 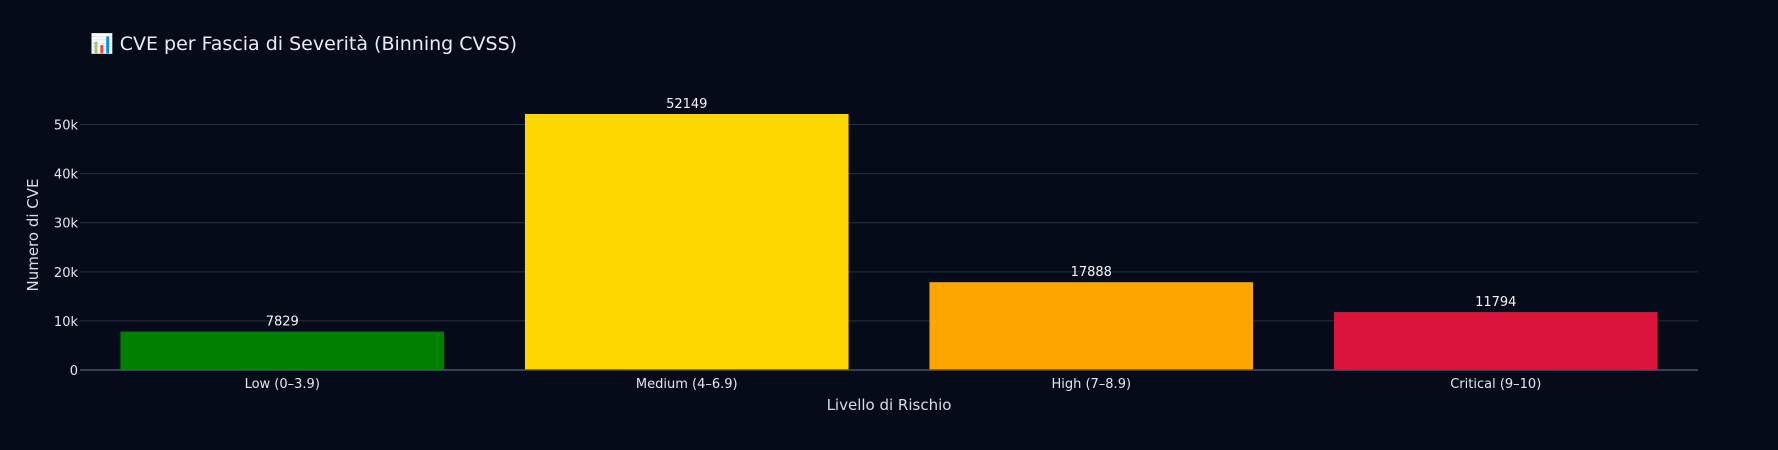 What do you see at coordinates (1091, 272) in the screenshot?
I see `bar-value-label: 17888` at bounding box center [1091, 272].